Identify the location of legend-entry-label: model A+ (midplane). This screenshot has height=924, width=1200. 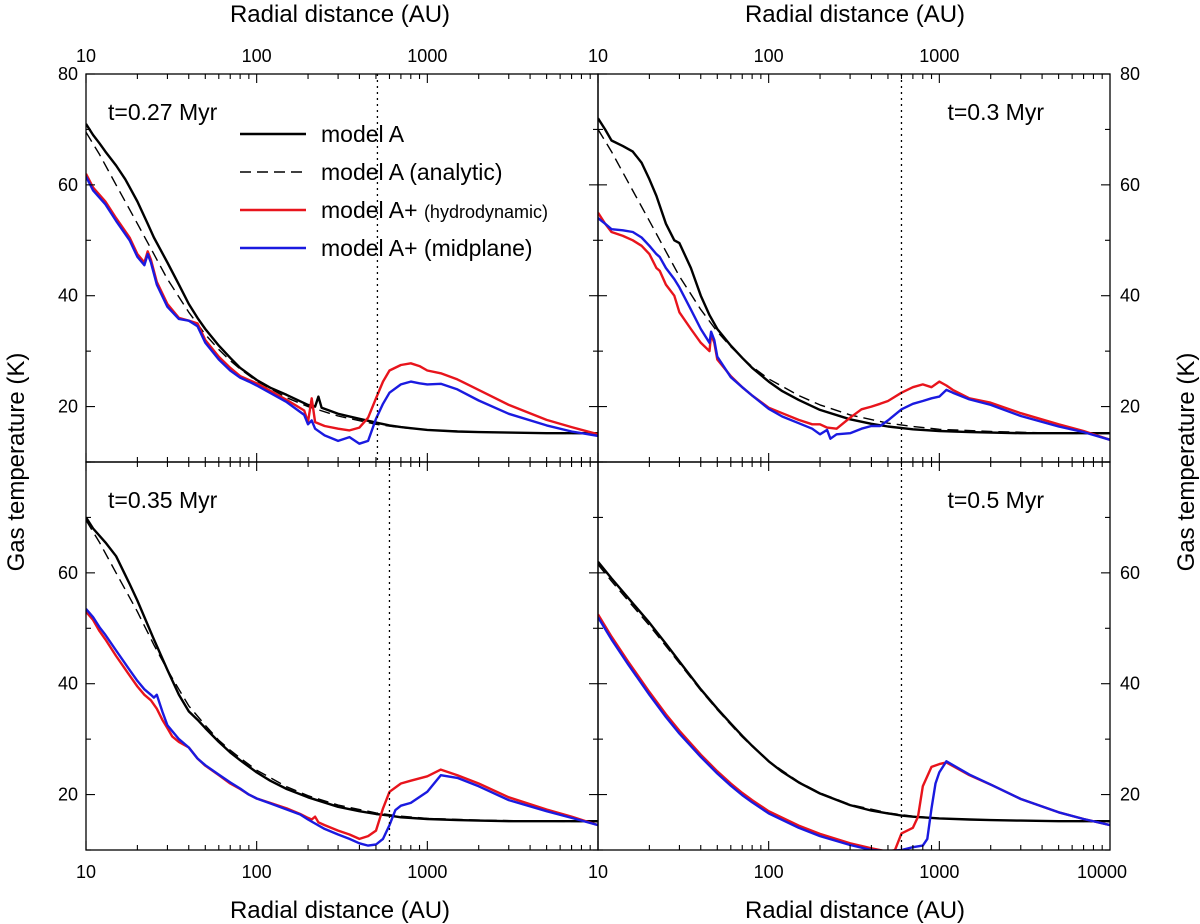
(427, 248).